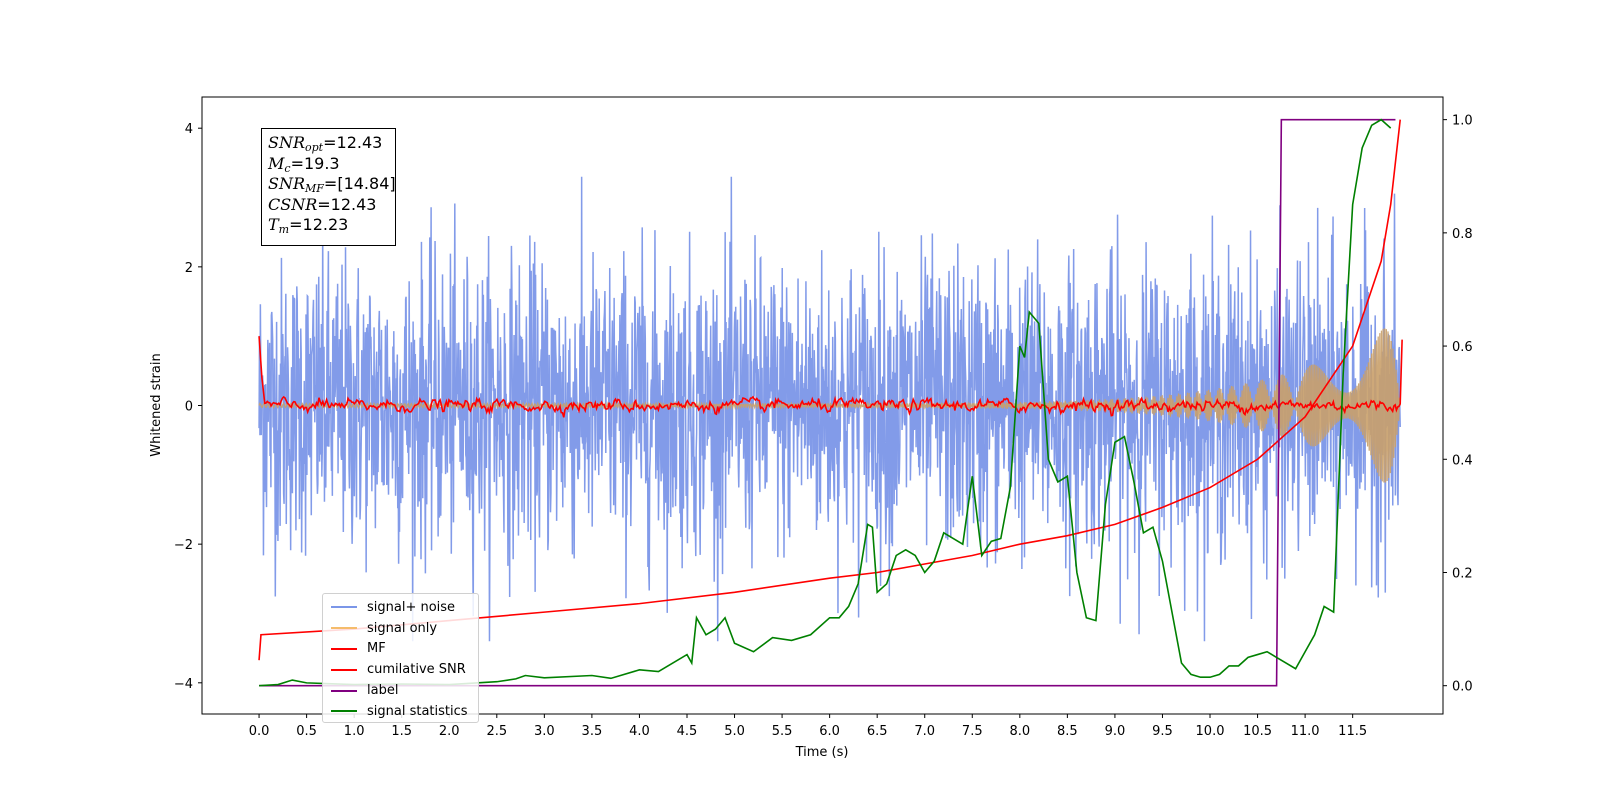  Describe the element at coordinates (183, 684) in the screenshot. I see `y-tick-label: −4` at that location.